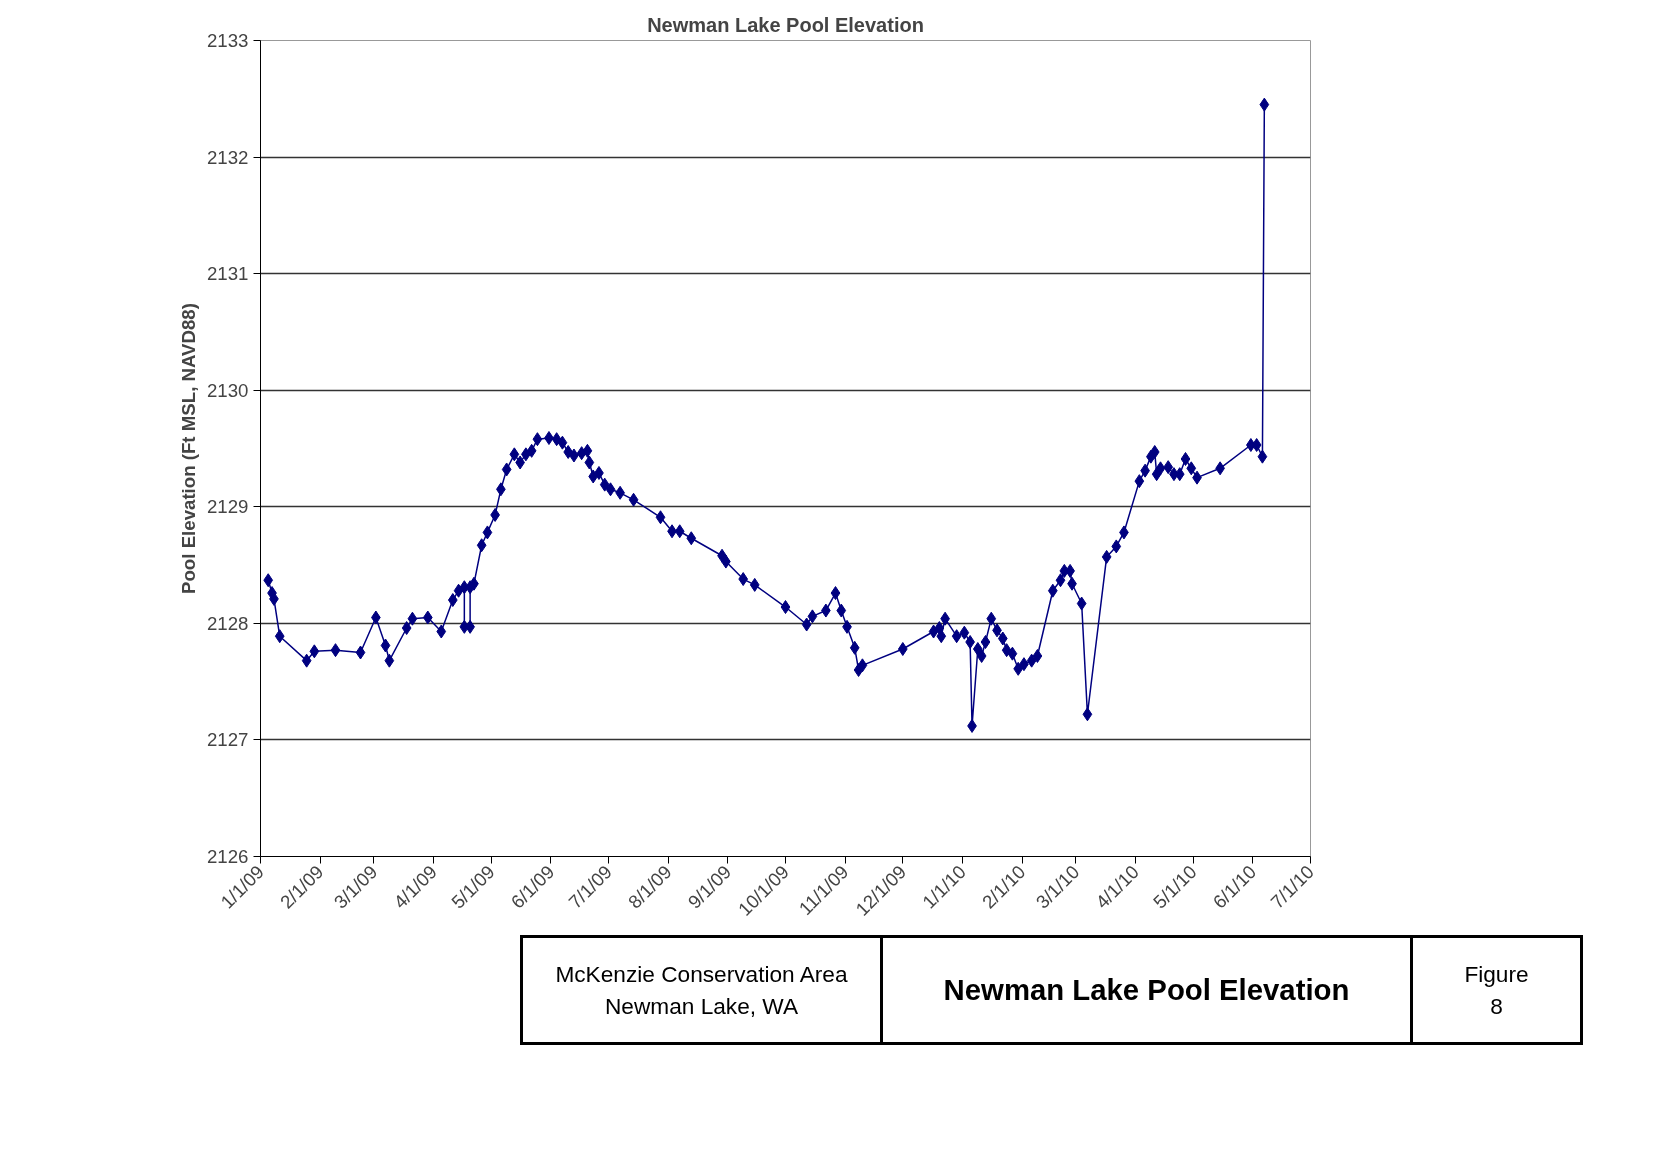 This screenshot has width=1662, height=1165. I want to click on text: McKenzie Conservation Area Newman Lake, WA, so click(701, 990).